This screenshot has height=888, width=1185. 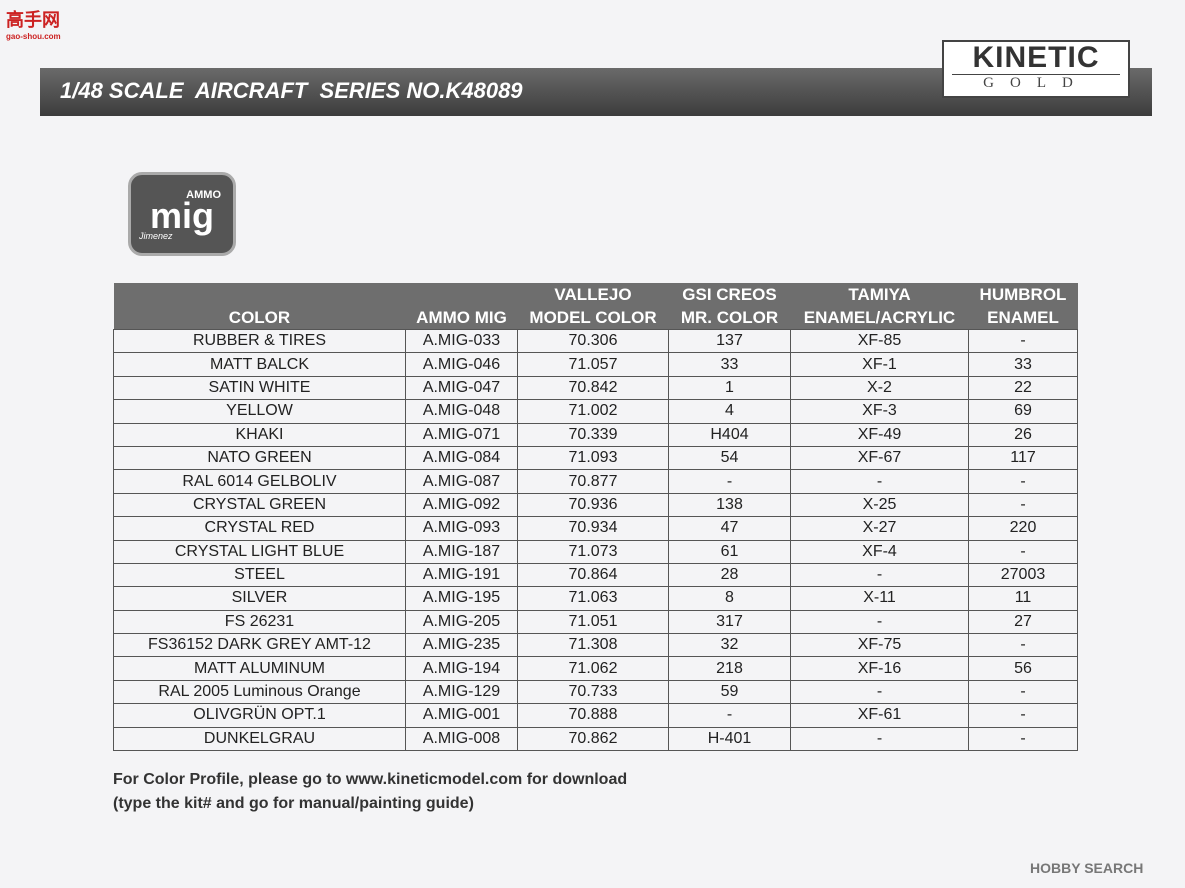 I want to click on header-line: AMMO MIG, so click(x=461, y=317).